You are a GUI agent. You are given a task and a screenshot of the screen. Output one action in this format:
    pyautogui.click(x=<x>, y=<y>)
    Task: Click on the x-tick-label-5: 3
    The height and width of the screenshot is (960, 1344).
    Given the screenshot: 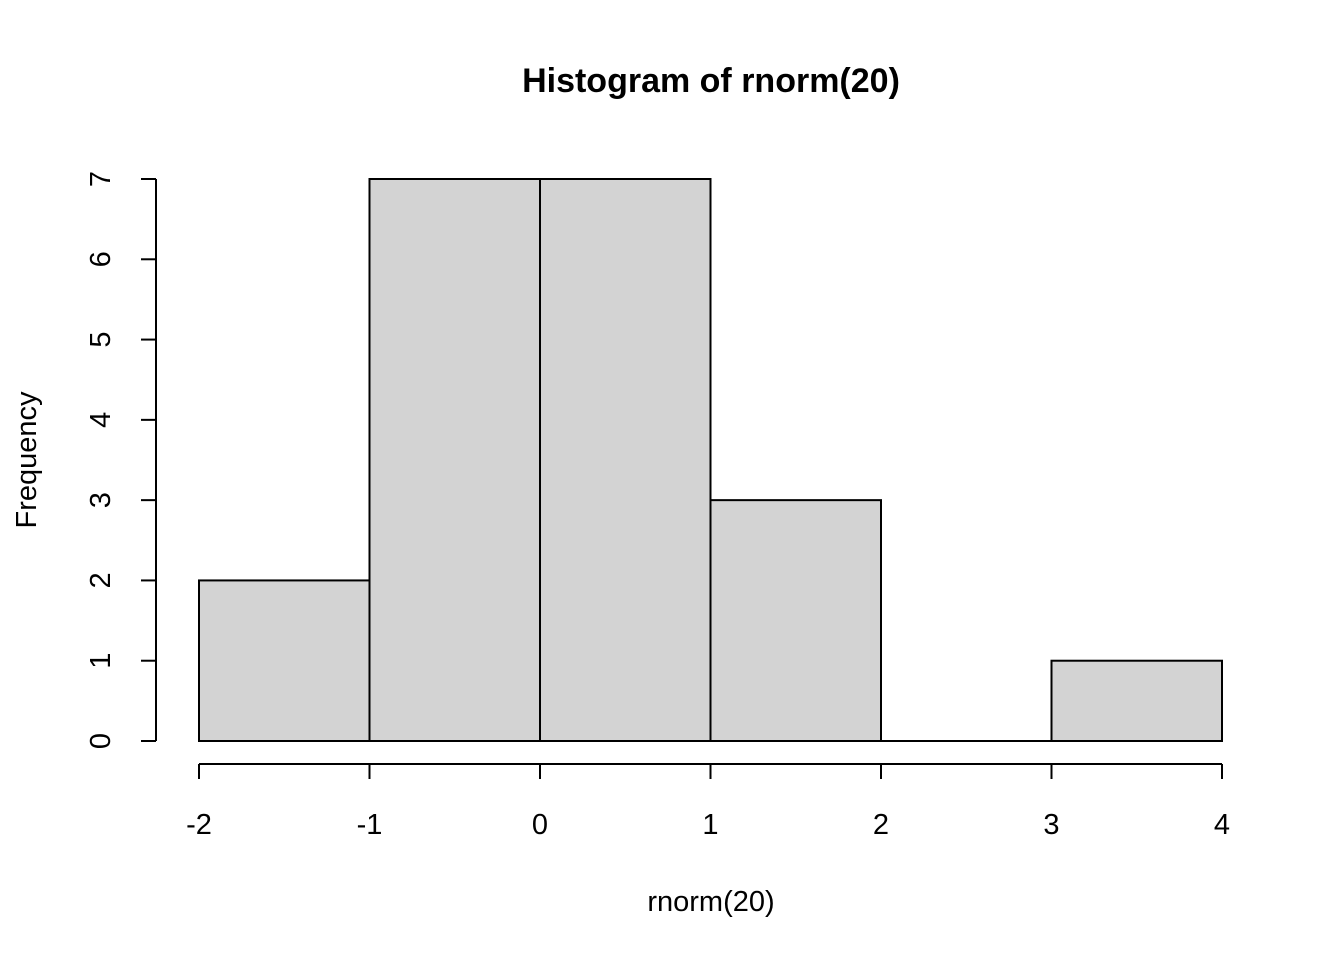 What is the action you would take?
    pyautogui.click(x=1051, y=825)
    